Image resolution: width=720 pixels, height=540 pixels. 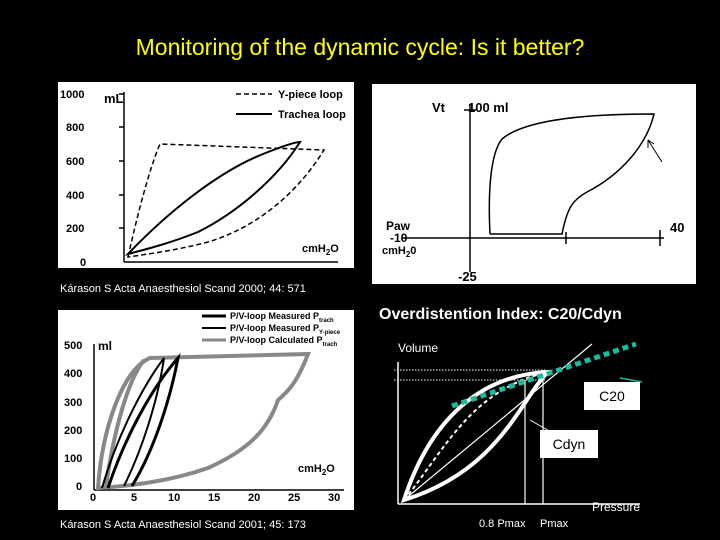 I want to click on pv-loop-inner, so click(x=476, y=436).